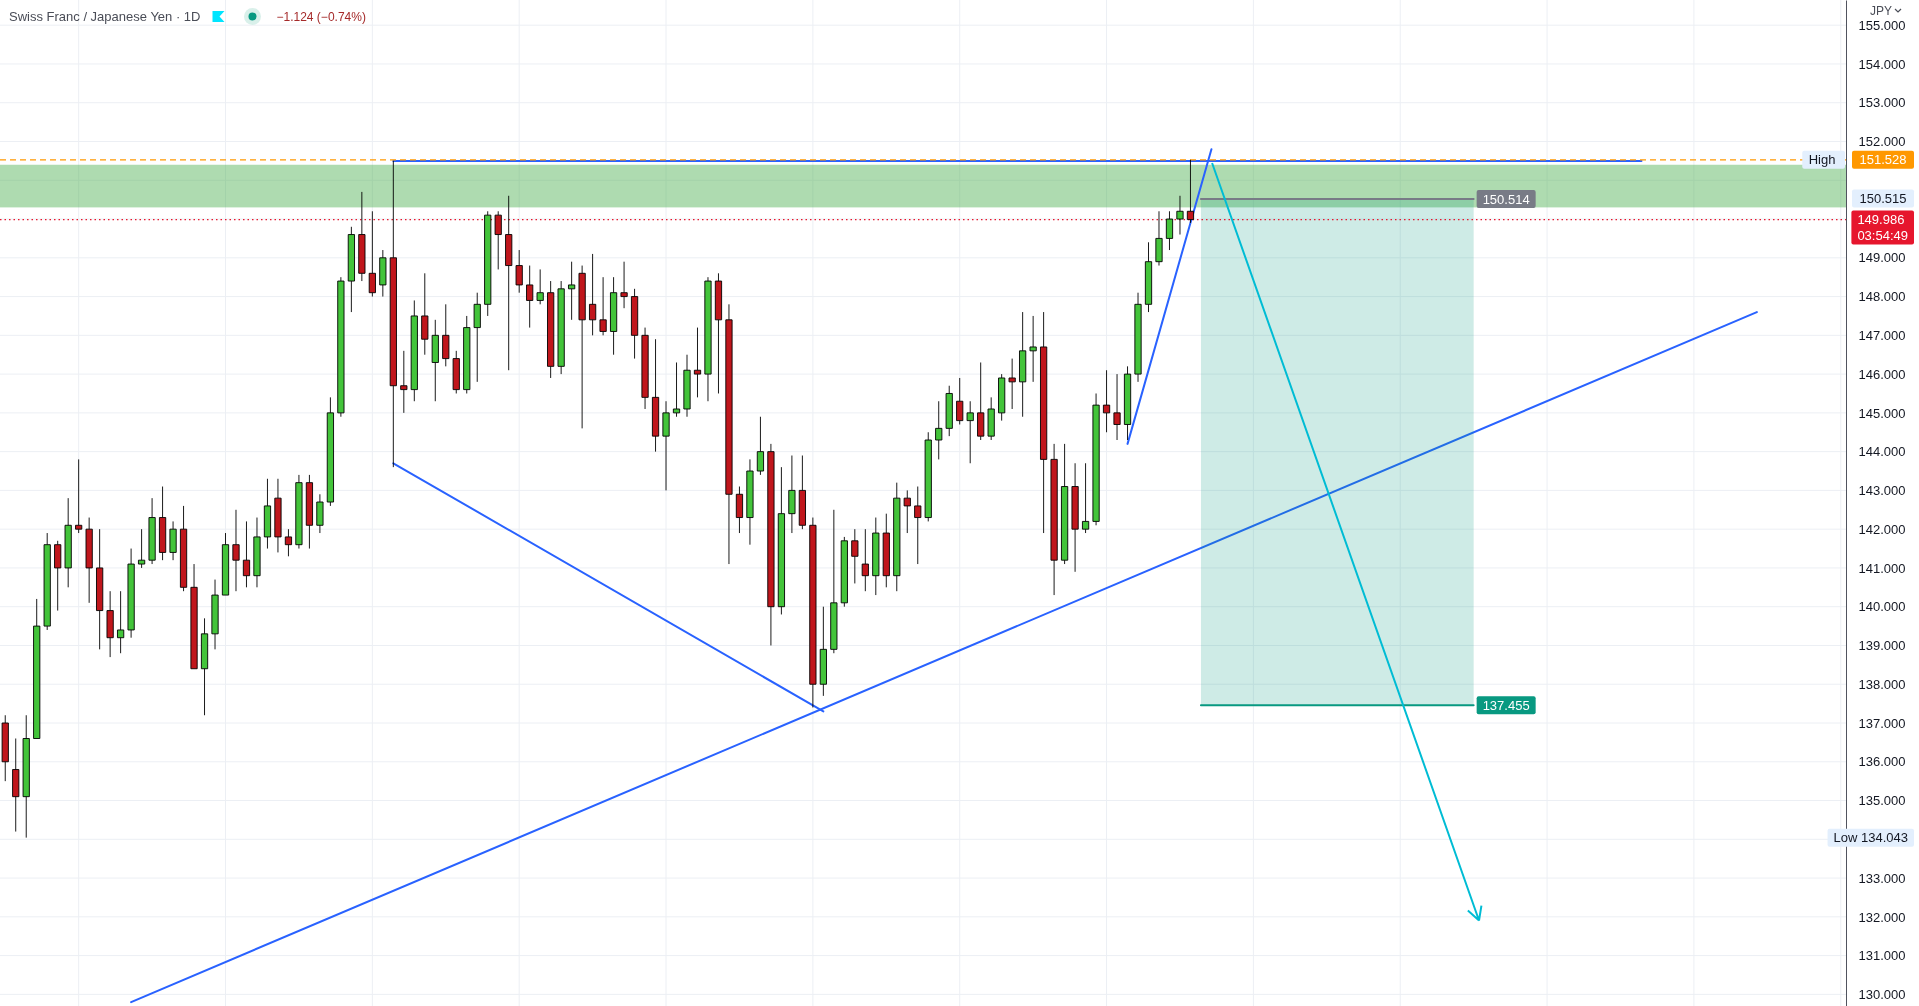 This screenshot has height=1006, width=1919. Describe the element at coordinates (1882, 801) in the screenshot. I see `y-tick-label: 135.000` at that location.